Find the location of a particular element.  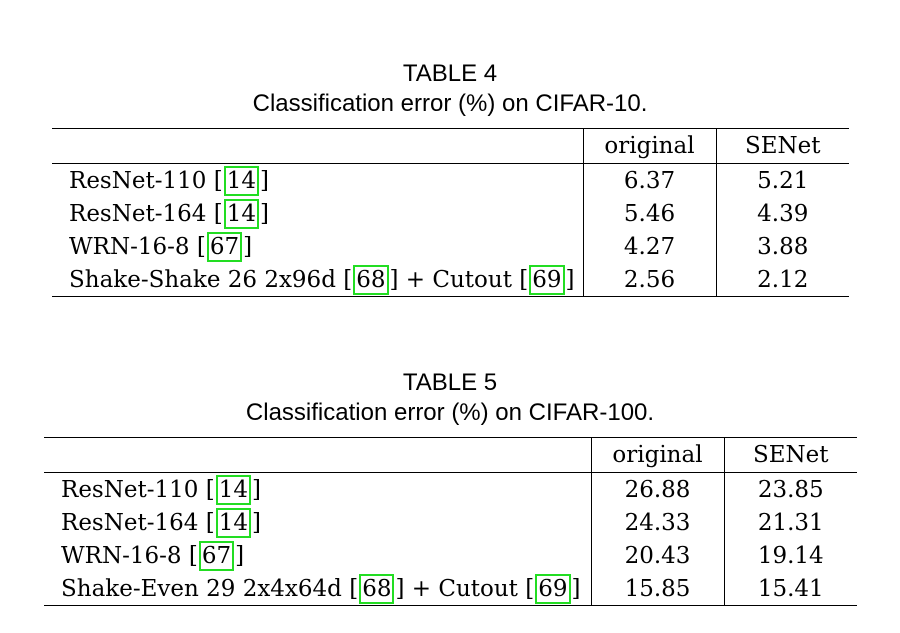

table-row: ResNet-110 [14] 6.37 5.21 is located at coordinates (450, 180).